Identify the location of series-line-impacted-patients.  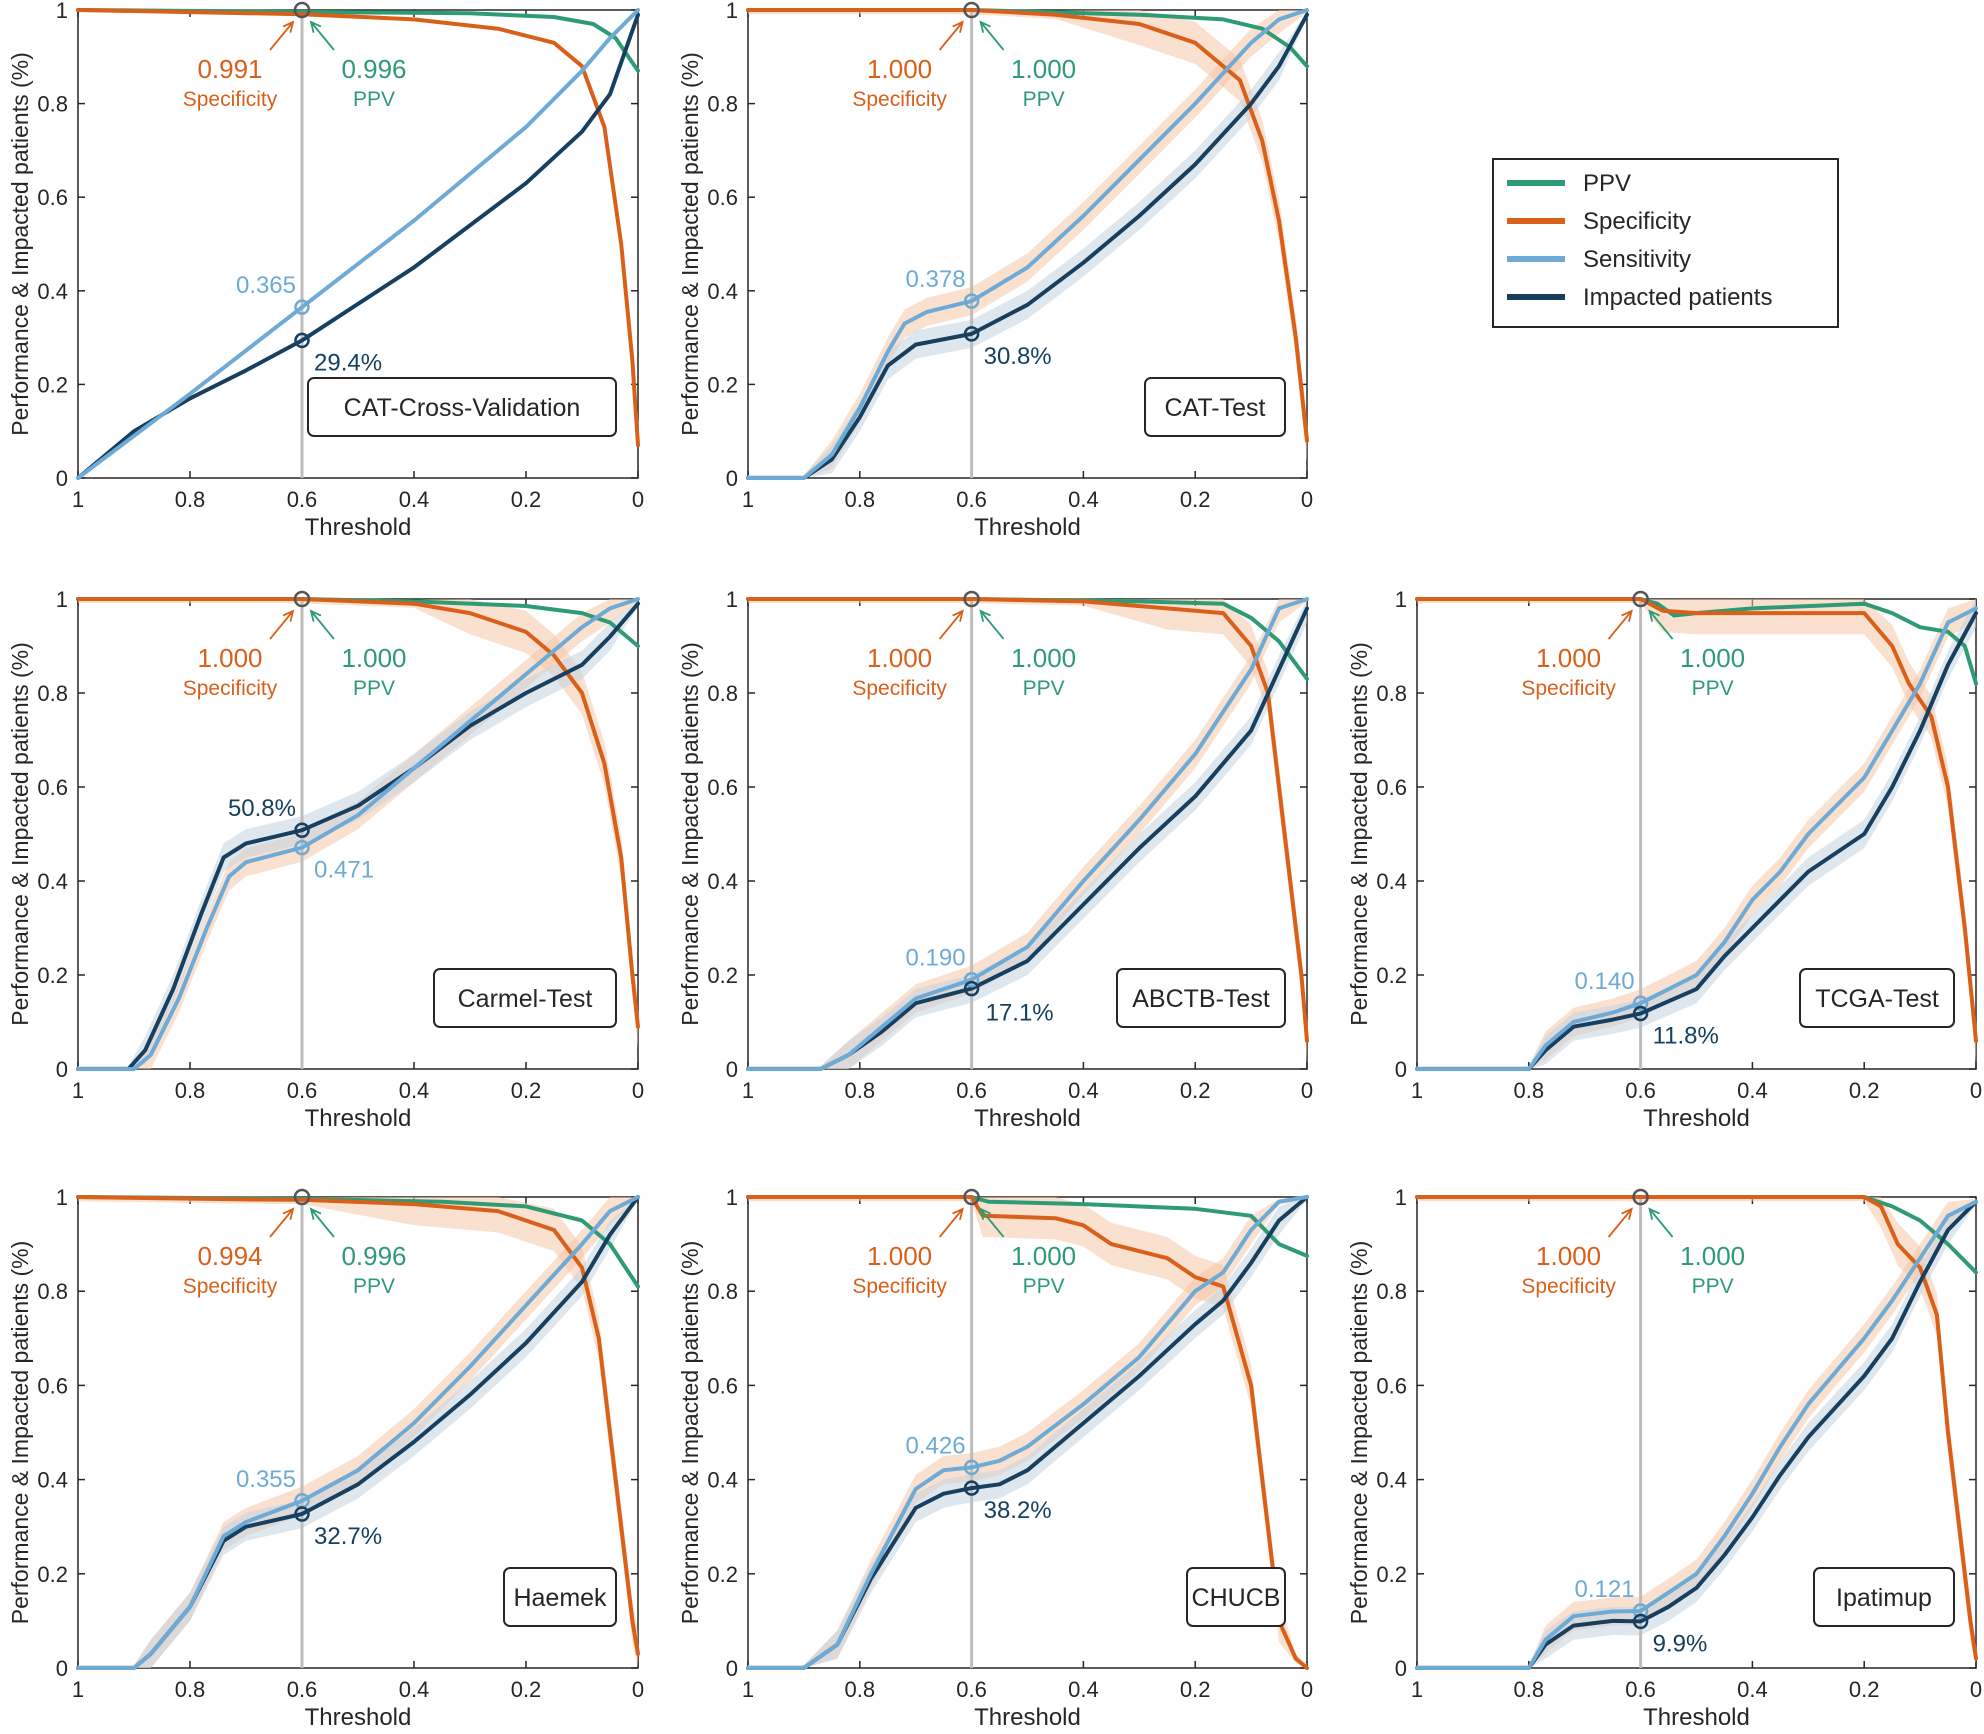
(358, 836).